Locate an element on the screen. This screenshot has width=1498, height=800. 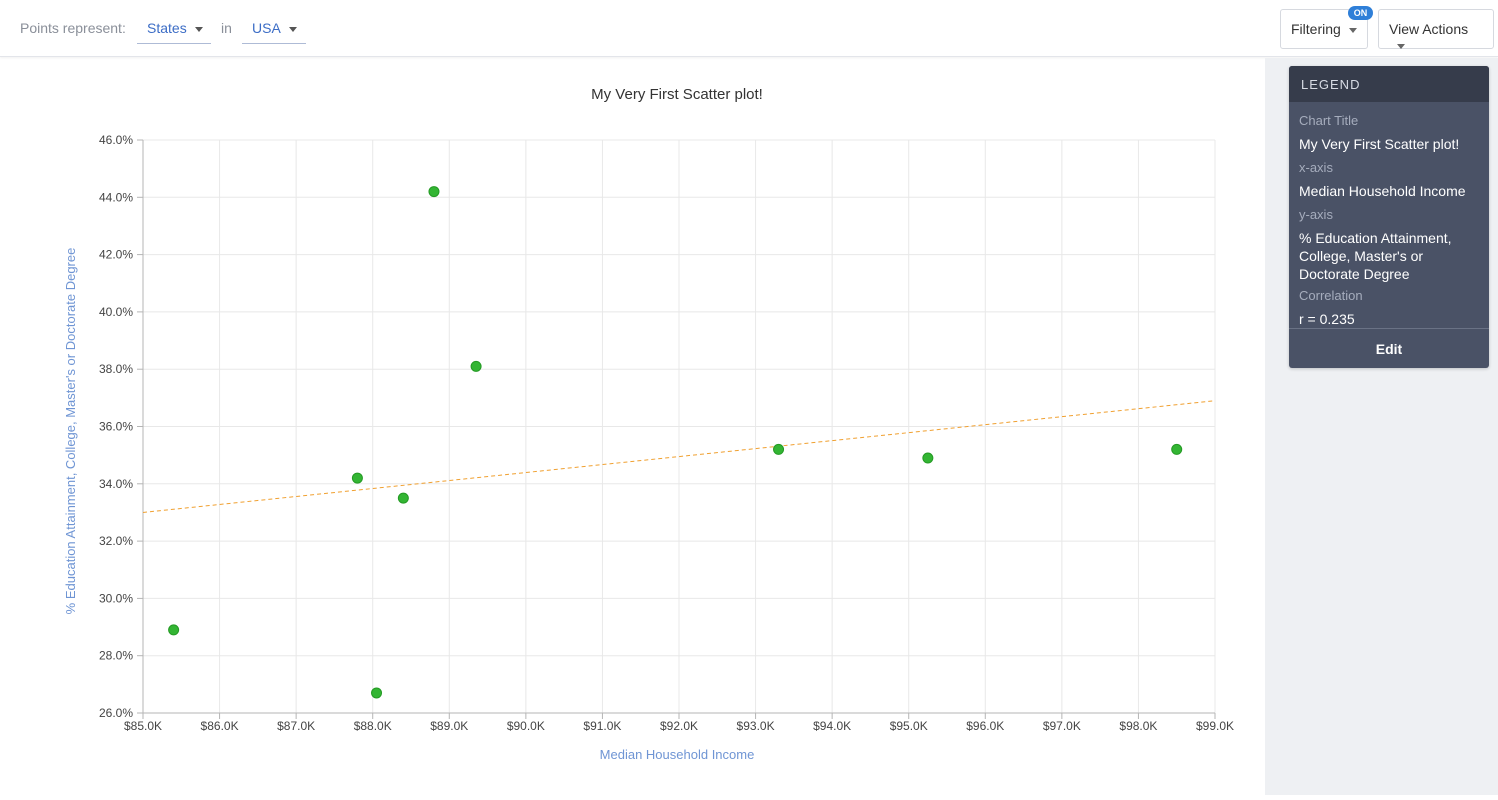
x-tick-label: $86.0K is located at coordinates (220, 726).